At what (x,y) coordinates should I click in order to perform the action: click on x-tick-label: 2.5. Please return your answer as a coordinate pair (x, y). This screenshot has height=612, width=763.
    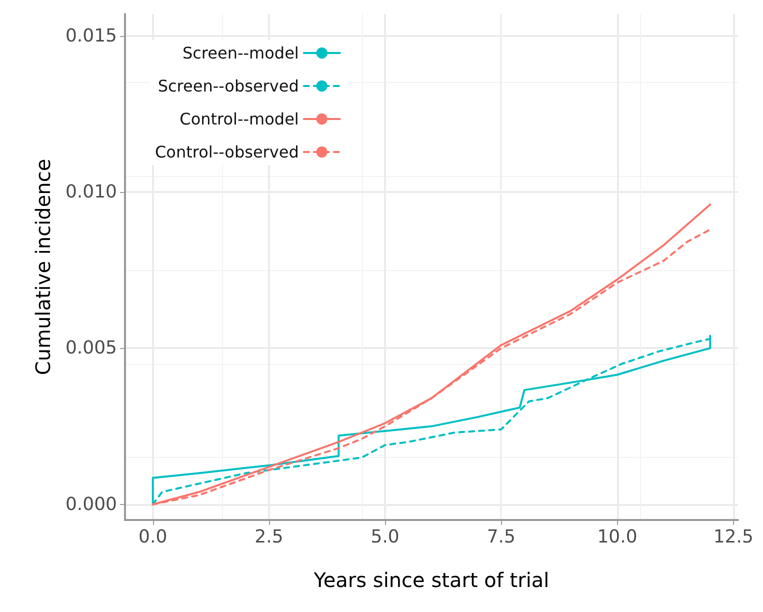
    Looking at the image, I should click on (269, 537).